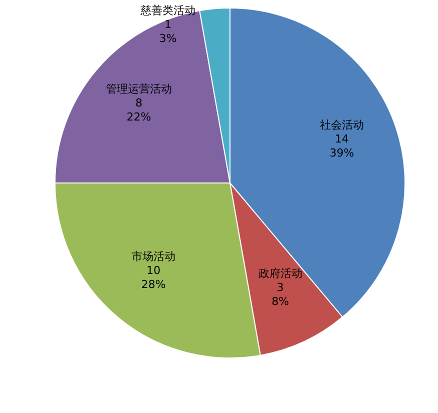 Image resolution: width=438 pixels, height=413 pixels. I want to click on data-label: 1 3%, so click(168, 31).